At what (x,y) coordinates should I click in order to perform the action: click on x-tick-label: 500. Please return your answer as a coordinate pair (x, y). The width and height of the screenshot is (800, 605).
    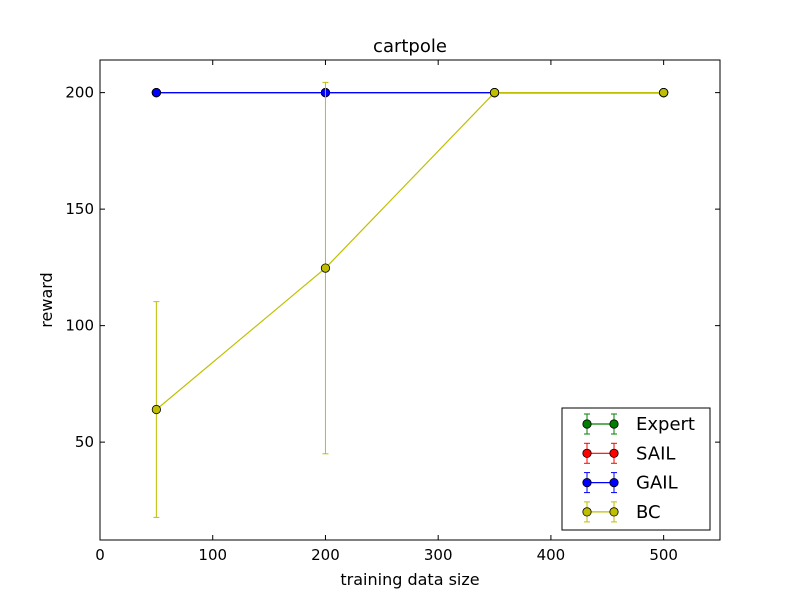
    Looking at the image, I should click on (663, 555).